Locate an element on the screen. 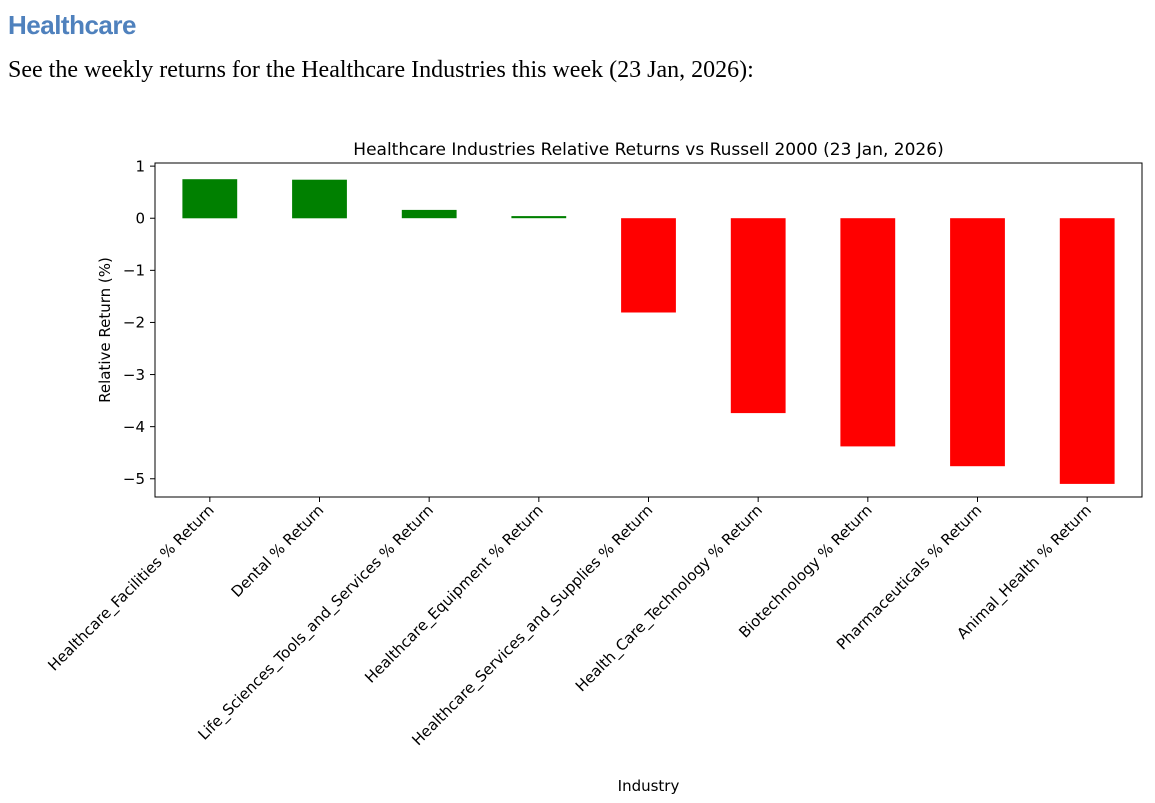  y-tick-label: 0 is located at coordinates (140, 218).